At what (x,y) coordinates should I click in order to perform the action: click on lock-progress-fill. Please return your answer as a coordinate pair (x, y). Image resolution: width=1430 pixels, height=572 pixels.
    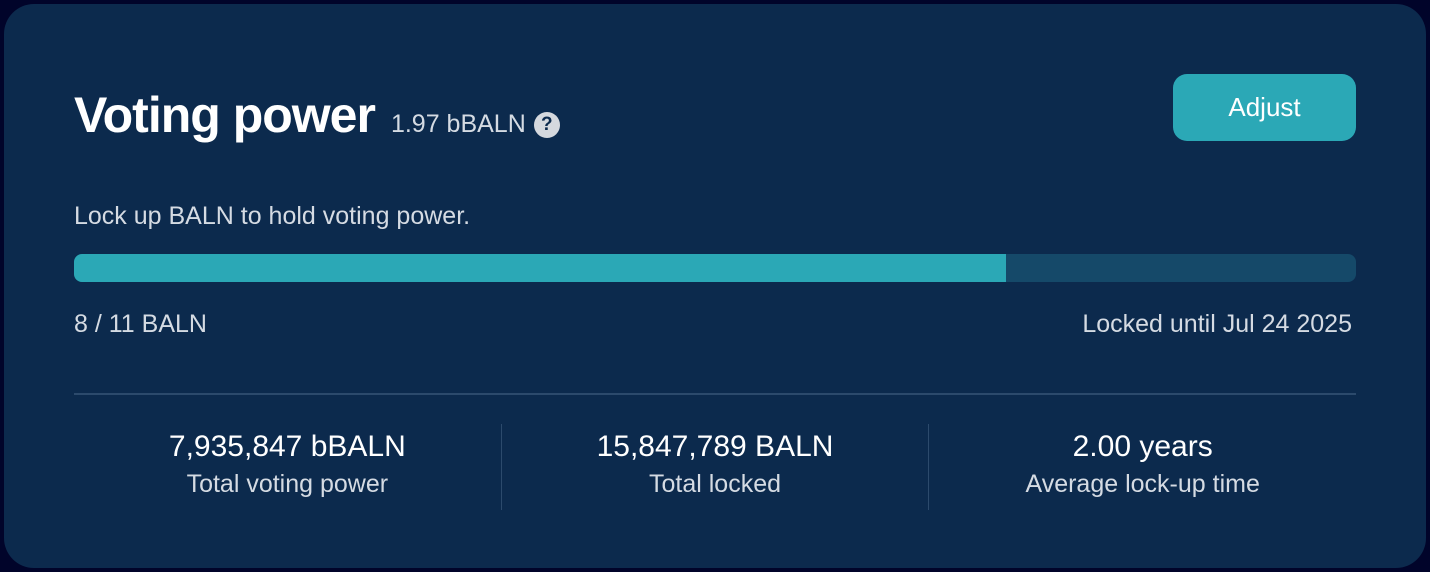
    Looking at the image, I should click on (540, 268).